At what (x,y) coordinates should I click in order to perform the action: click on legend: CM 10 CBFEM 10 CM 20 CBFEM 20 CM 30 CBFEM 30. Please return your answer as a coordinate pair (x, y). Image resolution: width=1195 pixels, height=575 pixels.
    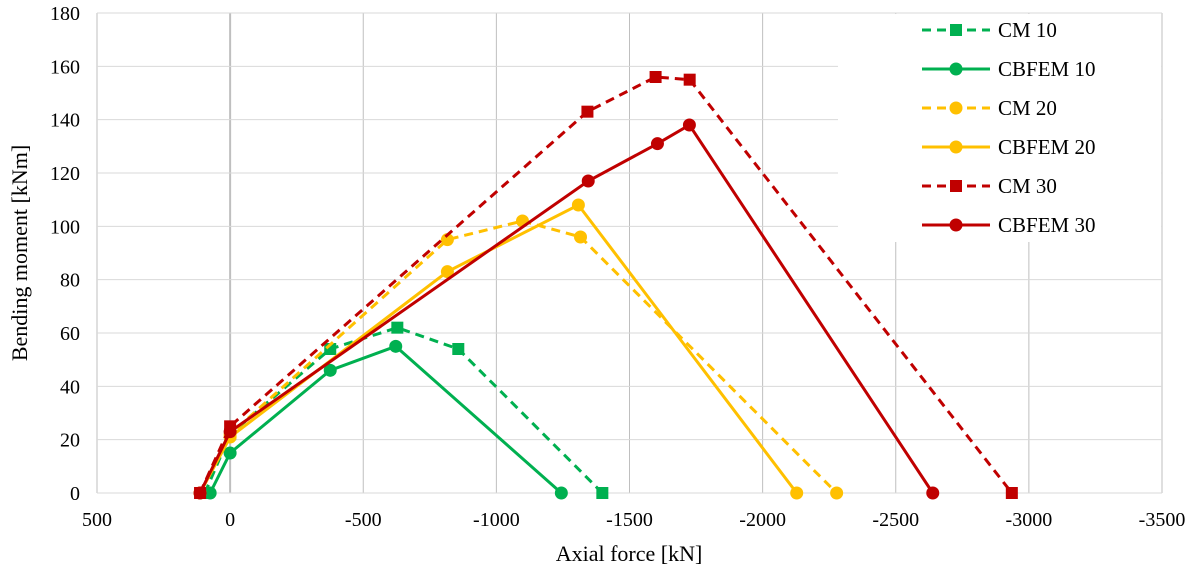
    Looking at the image, I should click on (999, 128).